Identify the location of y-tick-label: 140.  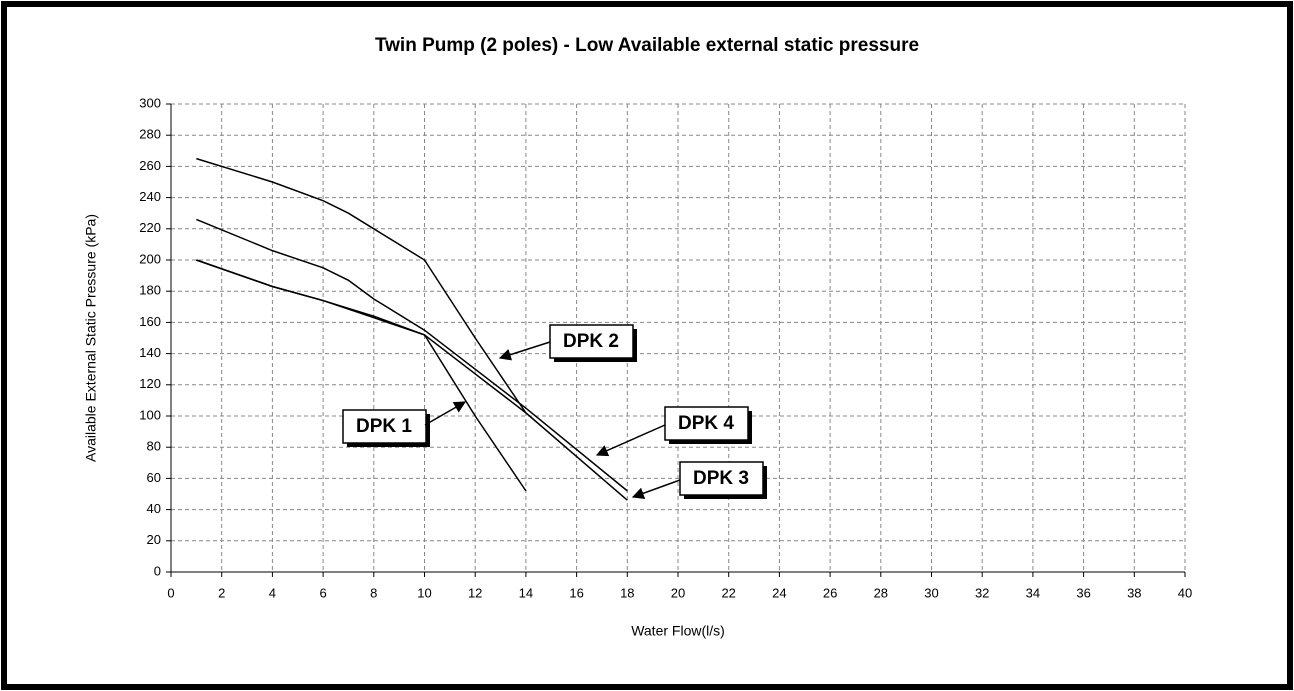
(150, 352).